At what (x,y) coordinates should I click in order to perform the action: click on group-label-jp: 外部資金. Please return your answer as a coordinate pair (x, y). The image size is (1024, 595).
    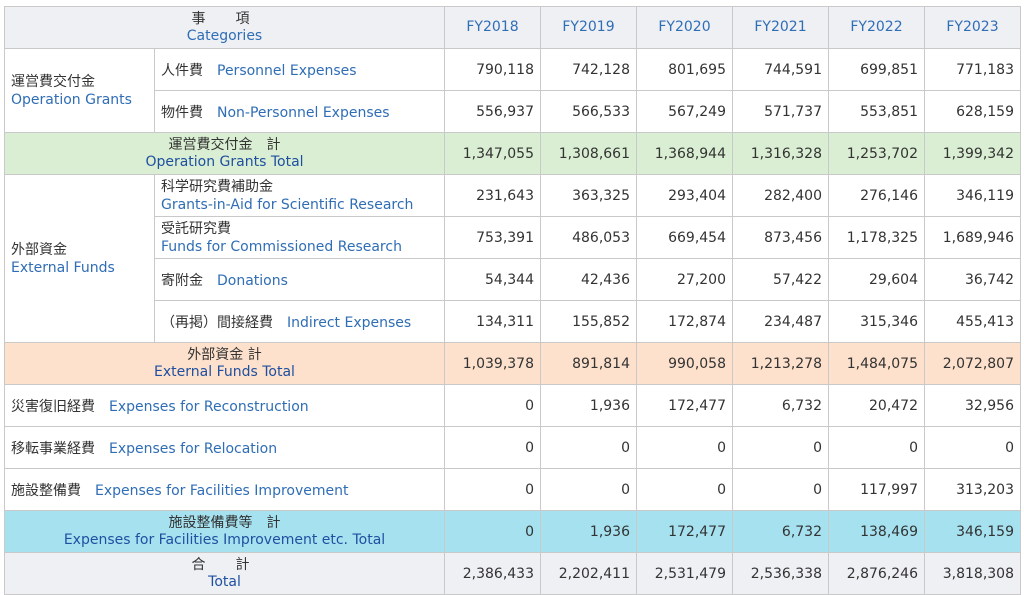
    Looking at the image, I should click on (39, 249).